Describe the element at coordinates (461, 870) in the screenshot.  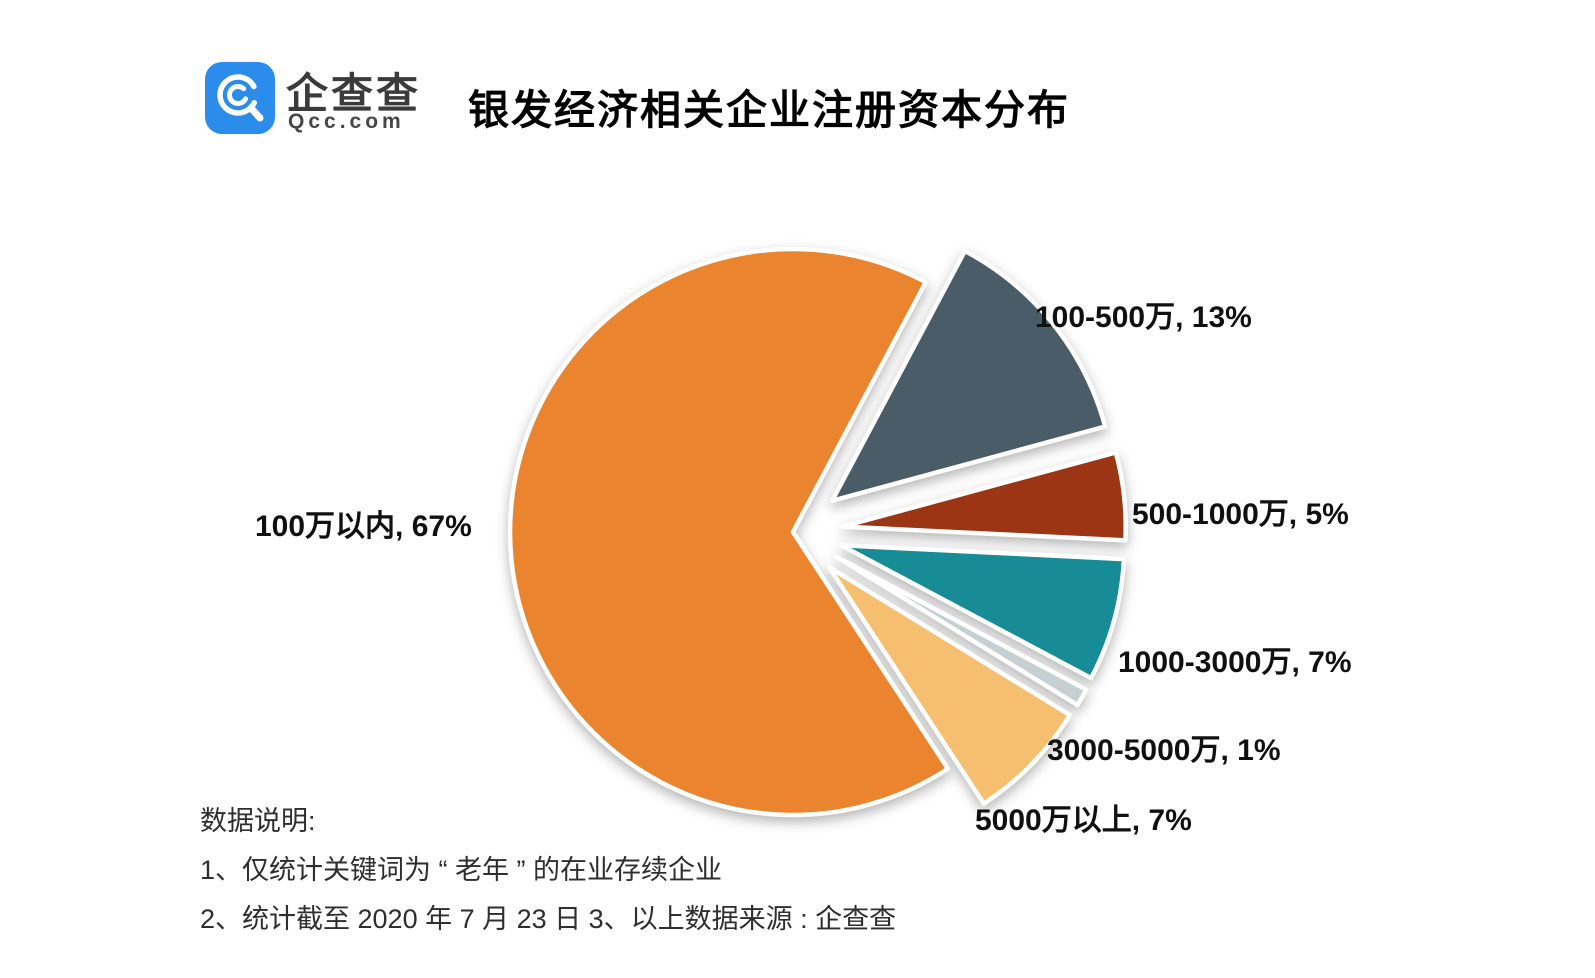
I see `notes-line-1: 1、仅统计关键词为 “ 老年 ” 的在业存续企业` at that location.